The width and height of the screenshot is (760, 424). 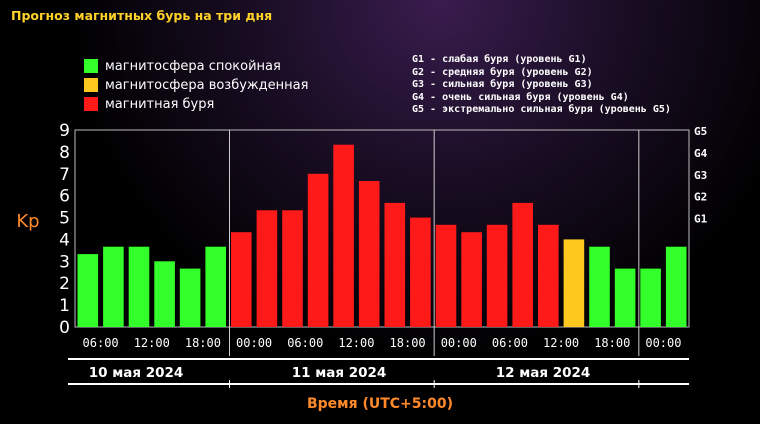 I want to click on x-tick-9: 06:00, so click(x=510, y=343).